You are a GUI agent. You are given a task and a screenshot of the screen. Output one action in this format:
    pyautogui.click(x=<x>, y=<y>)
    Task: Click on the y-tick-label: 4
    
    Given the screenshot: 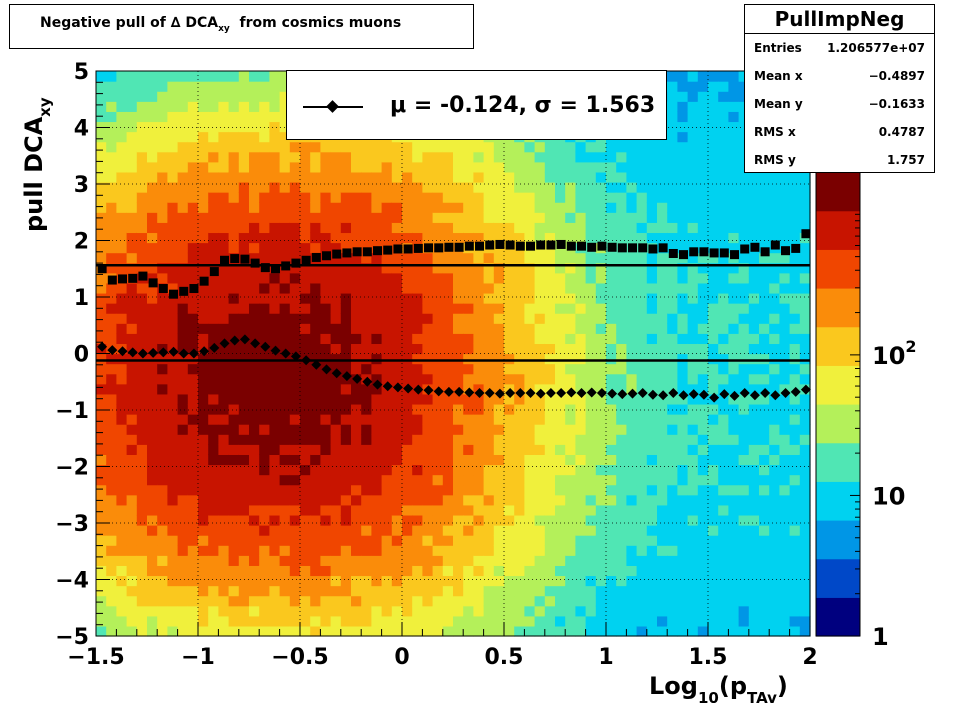 What is the action you would take?
    pyautogui.click(x=81, y=129)
    